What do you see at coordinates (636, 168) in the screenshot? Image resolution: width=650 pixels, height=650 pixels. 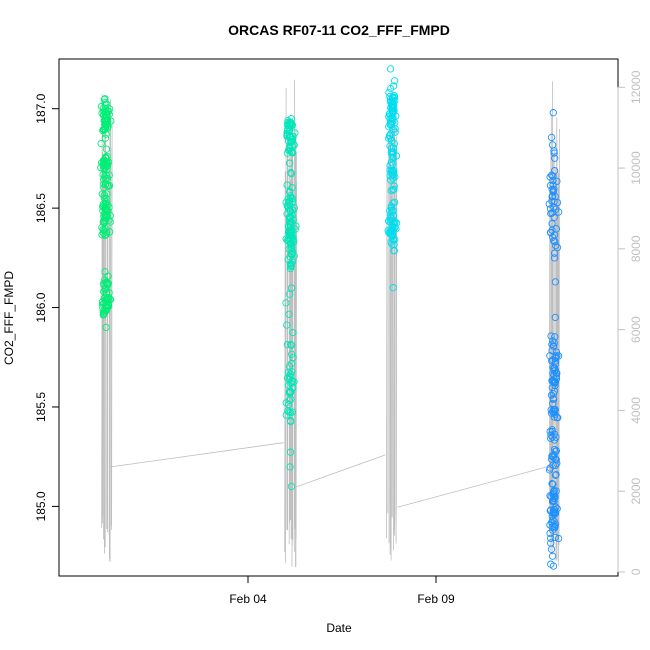 I see `y2-tick-label: 10000` at bounding box center [636, 168].